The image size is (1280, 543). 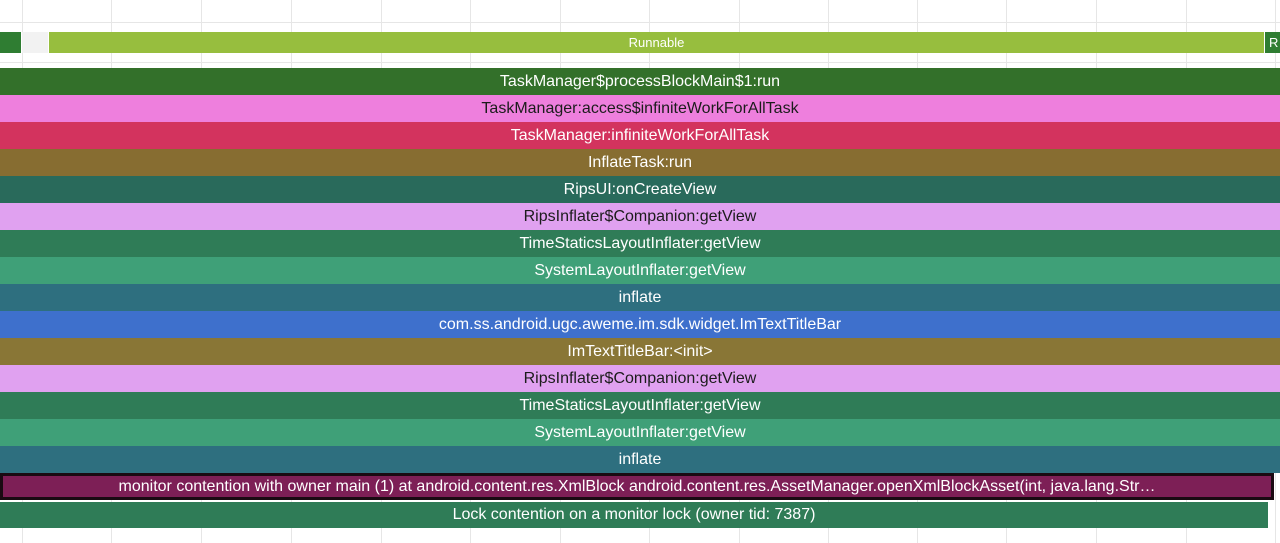 What do you see at coordinates (10, 42) in the screenshot?
I see `state-running-segment` at bounding box center [10, 42].